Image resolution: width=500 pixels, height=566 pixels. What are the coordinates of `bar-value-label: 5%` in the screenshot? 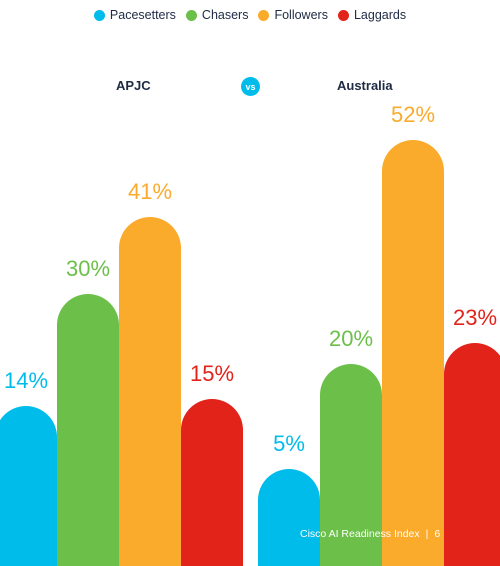 It's located at (289, 443).